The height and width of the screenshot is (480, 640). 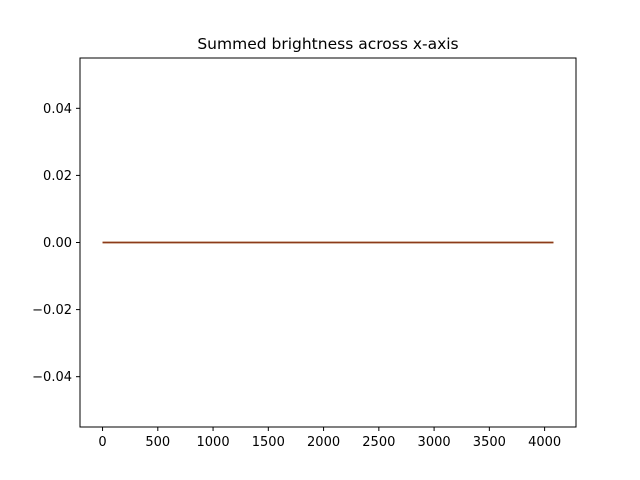 I want to click on x-tick-label: 500, so click(x=157, y=442).